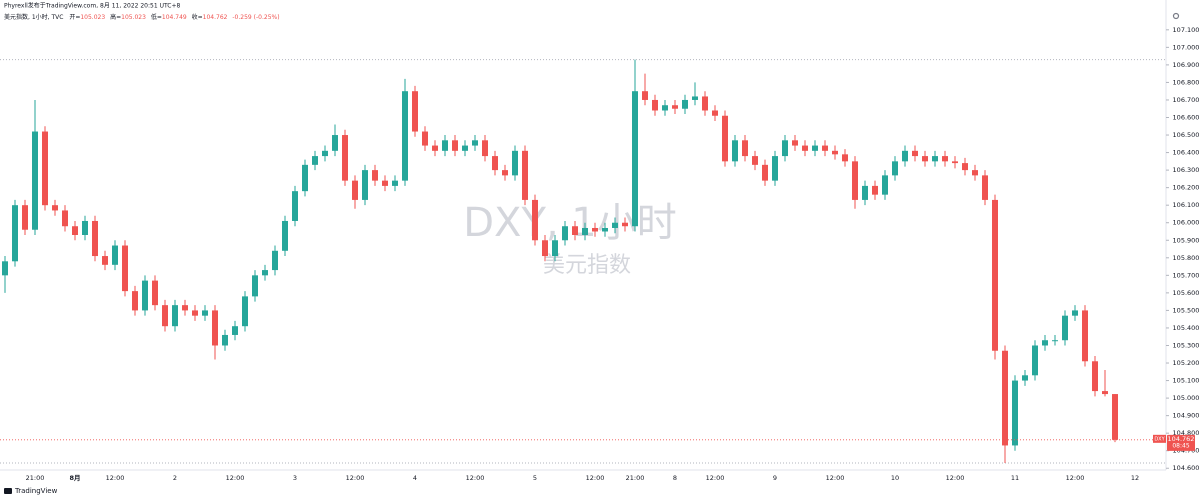 The image size is (1200, 498). What do you see at coordinates (1176, 16) in the screenshot?
I see `settings-icon` at bounding box center [1176, 16].